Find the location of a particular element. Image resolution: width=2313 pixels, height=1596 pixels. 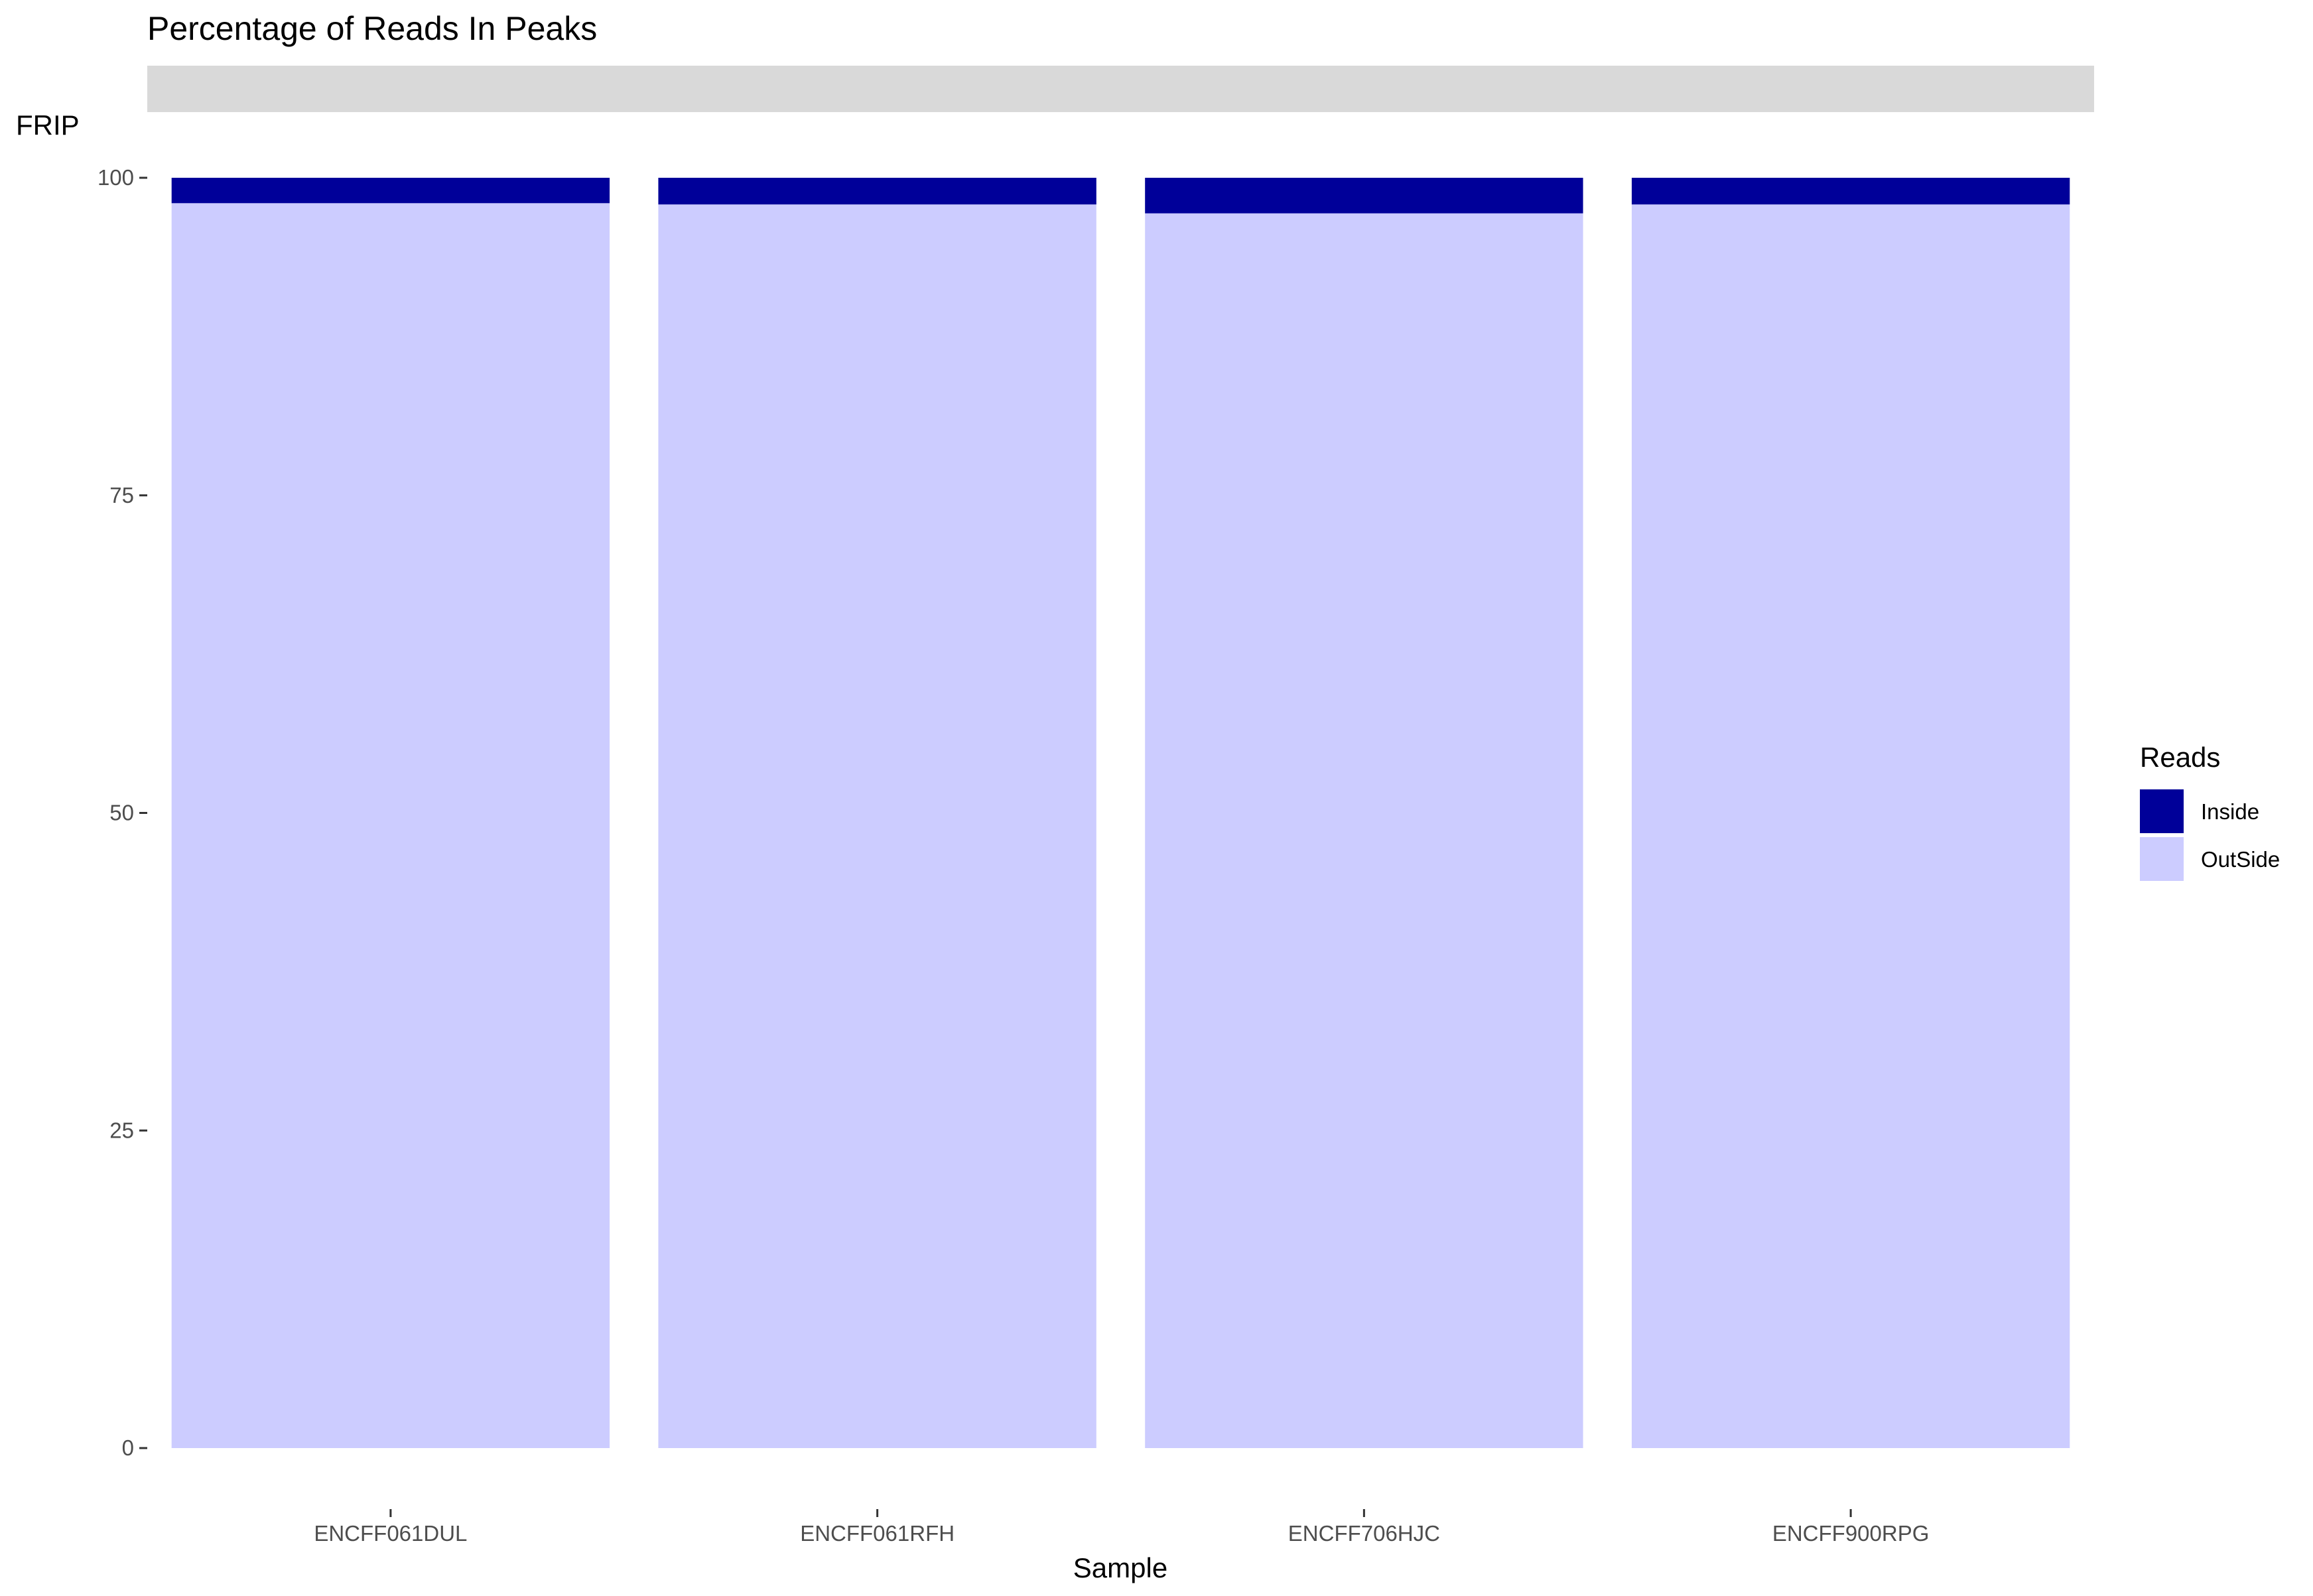

y-tick-label: 0 is located at coordinates (128, 1447).